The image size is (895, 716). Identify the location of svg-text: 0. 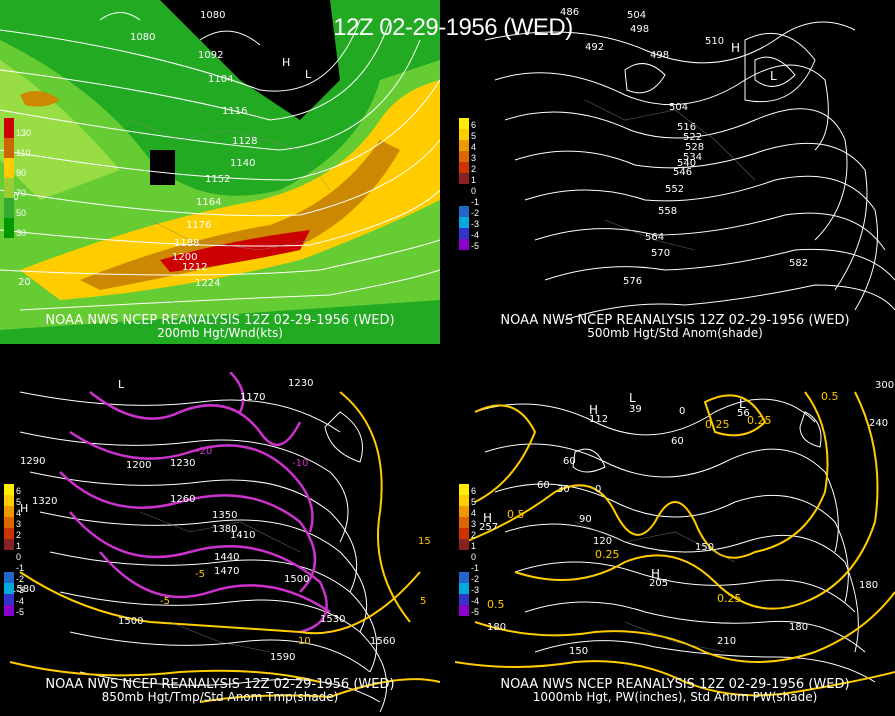
(682, 411).